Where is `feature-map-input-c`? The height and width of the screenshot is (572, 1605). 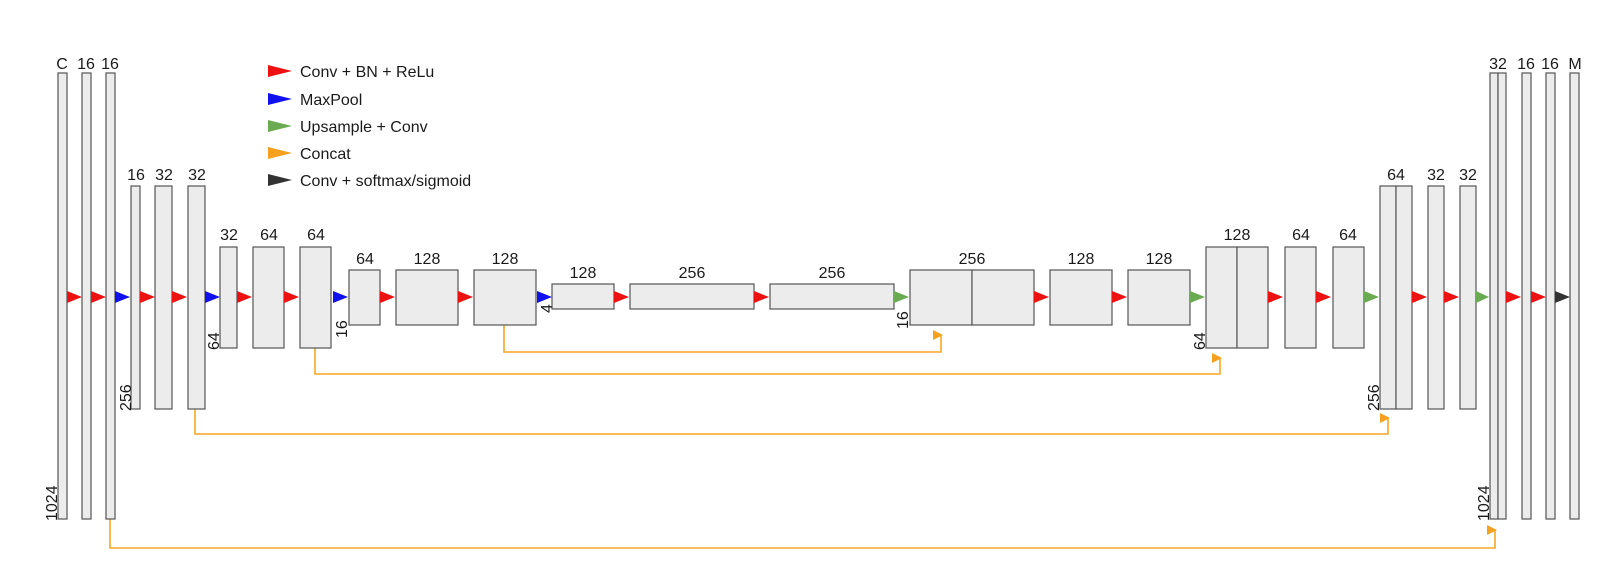 feature-map-input-c is located at coordinates (62, 296).